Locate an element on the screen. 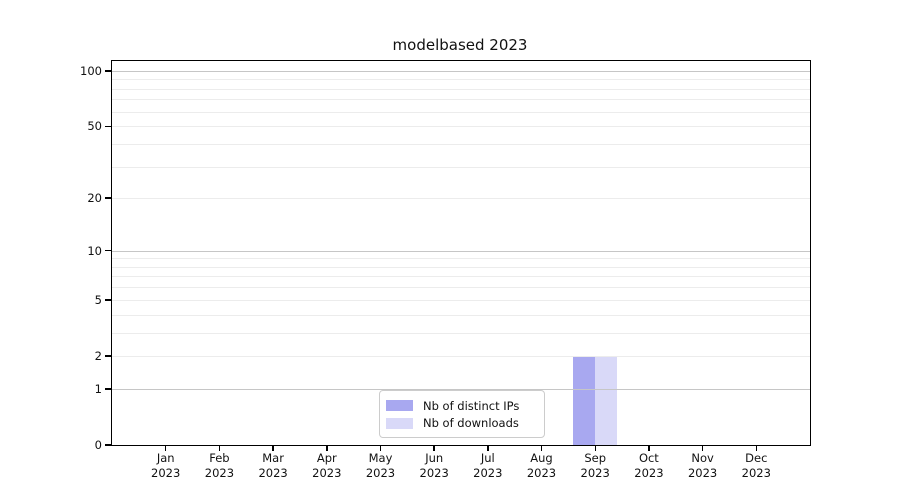  x-tick-label-nov: Nov 2023 is located at coordinates (702, 465).